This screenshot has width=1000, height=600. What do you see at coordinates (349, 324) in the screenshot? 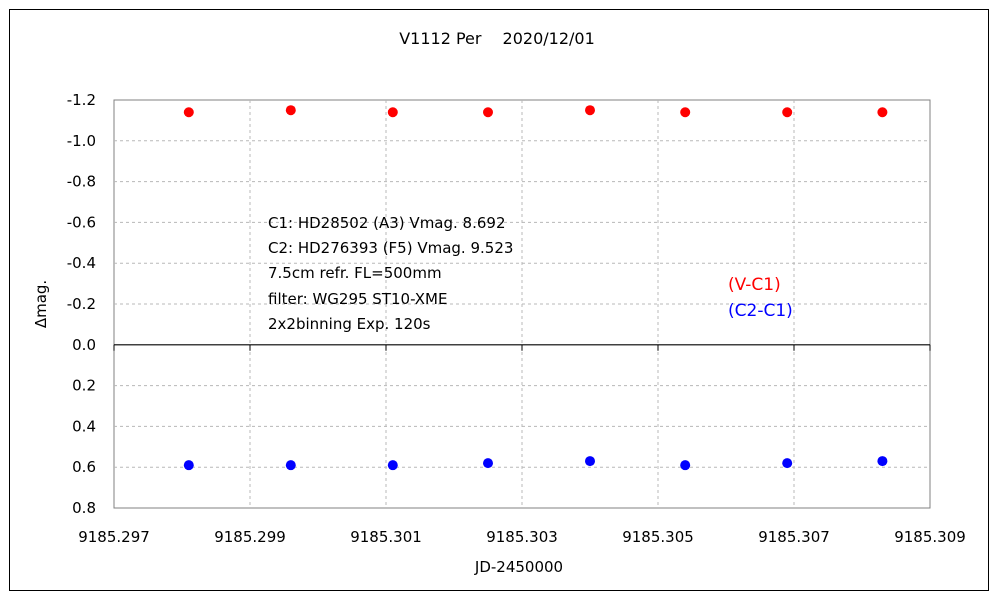
I see `note-binning: 2x2binning Exp. 120s` at bounding box center [349, 324].